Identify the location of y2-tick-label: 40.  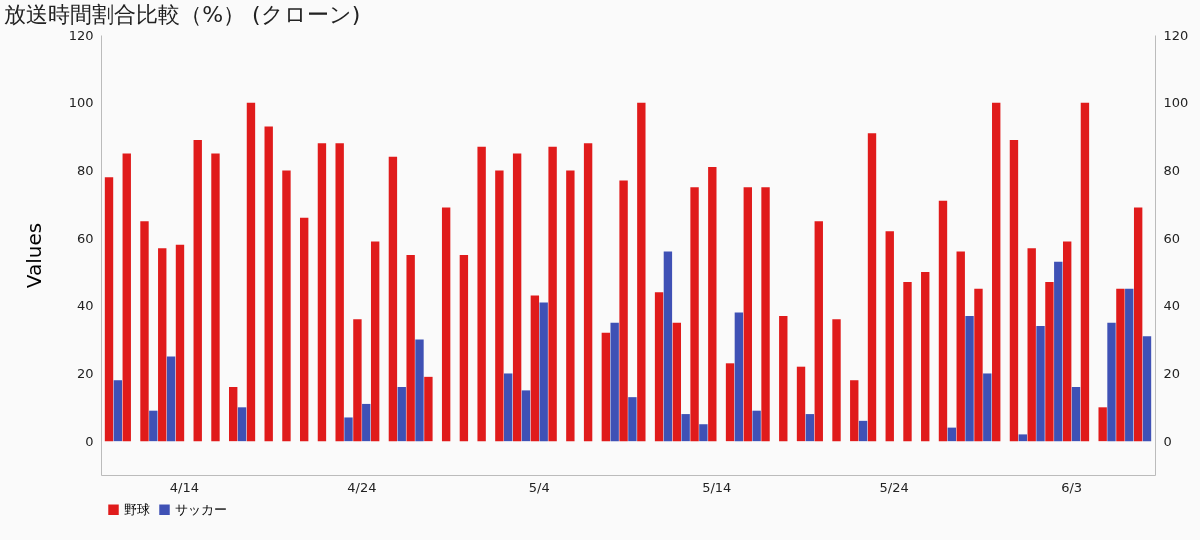
(1172, 306).